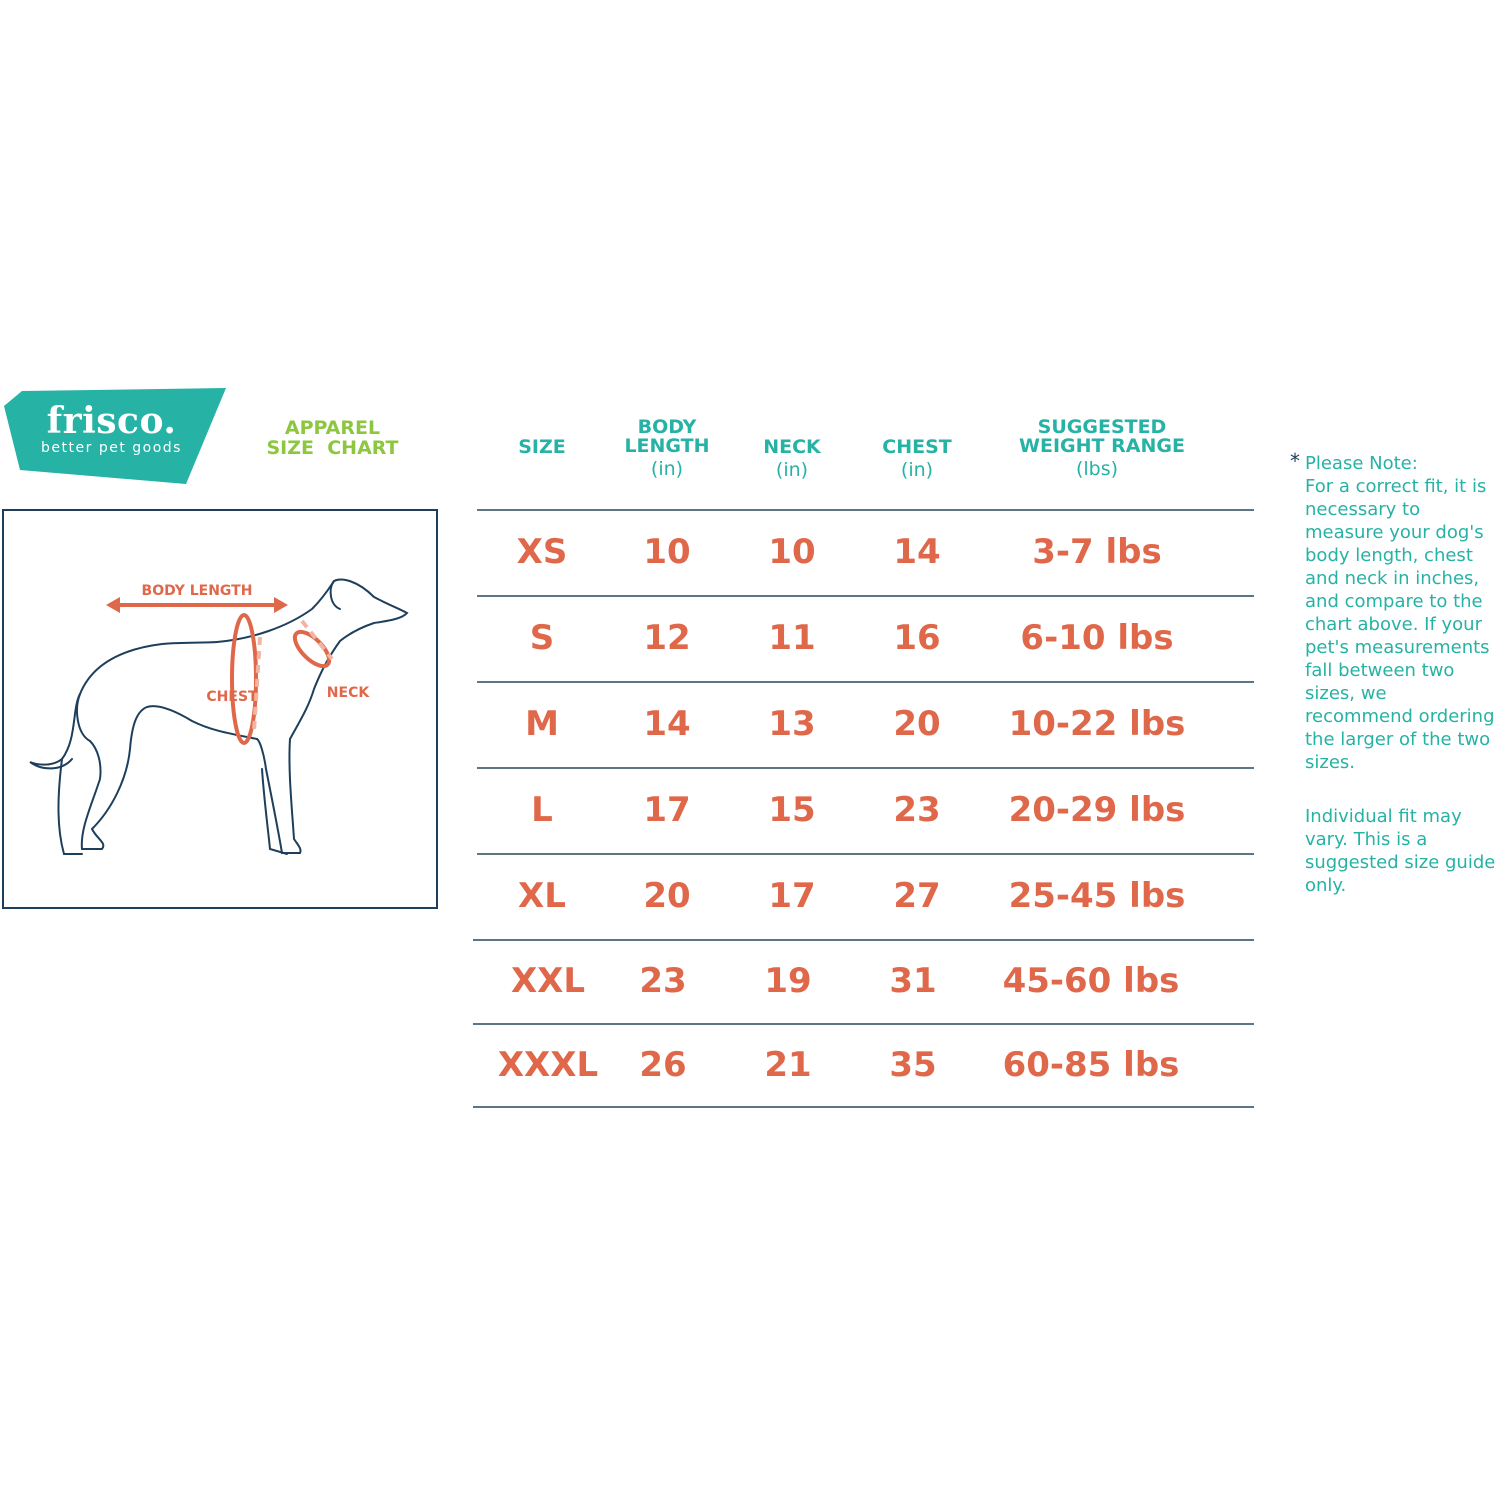 Image resolution: width=1500 pixels, height=1500 pixels. Describe the element at coordinates (667, 436) in the screenshot. I see `header-title: BODY LENGTH` at that location.